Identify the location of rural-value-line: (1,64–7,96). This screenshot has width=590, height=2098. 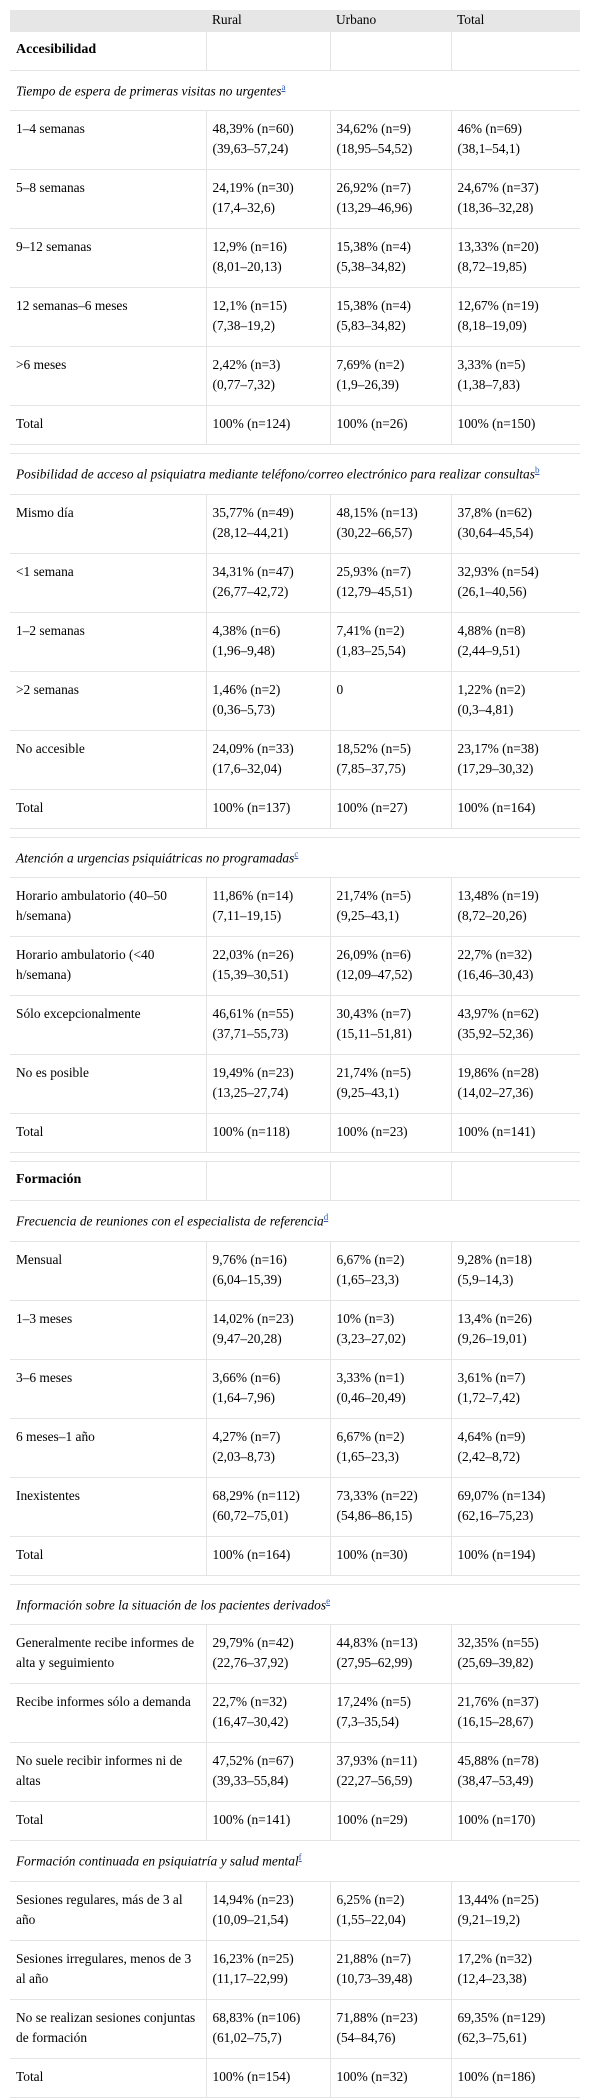
(243, 1397).